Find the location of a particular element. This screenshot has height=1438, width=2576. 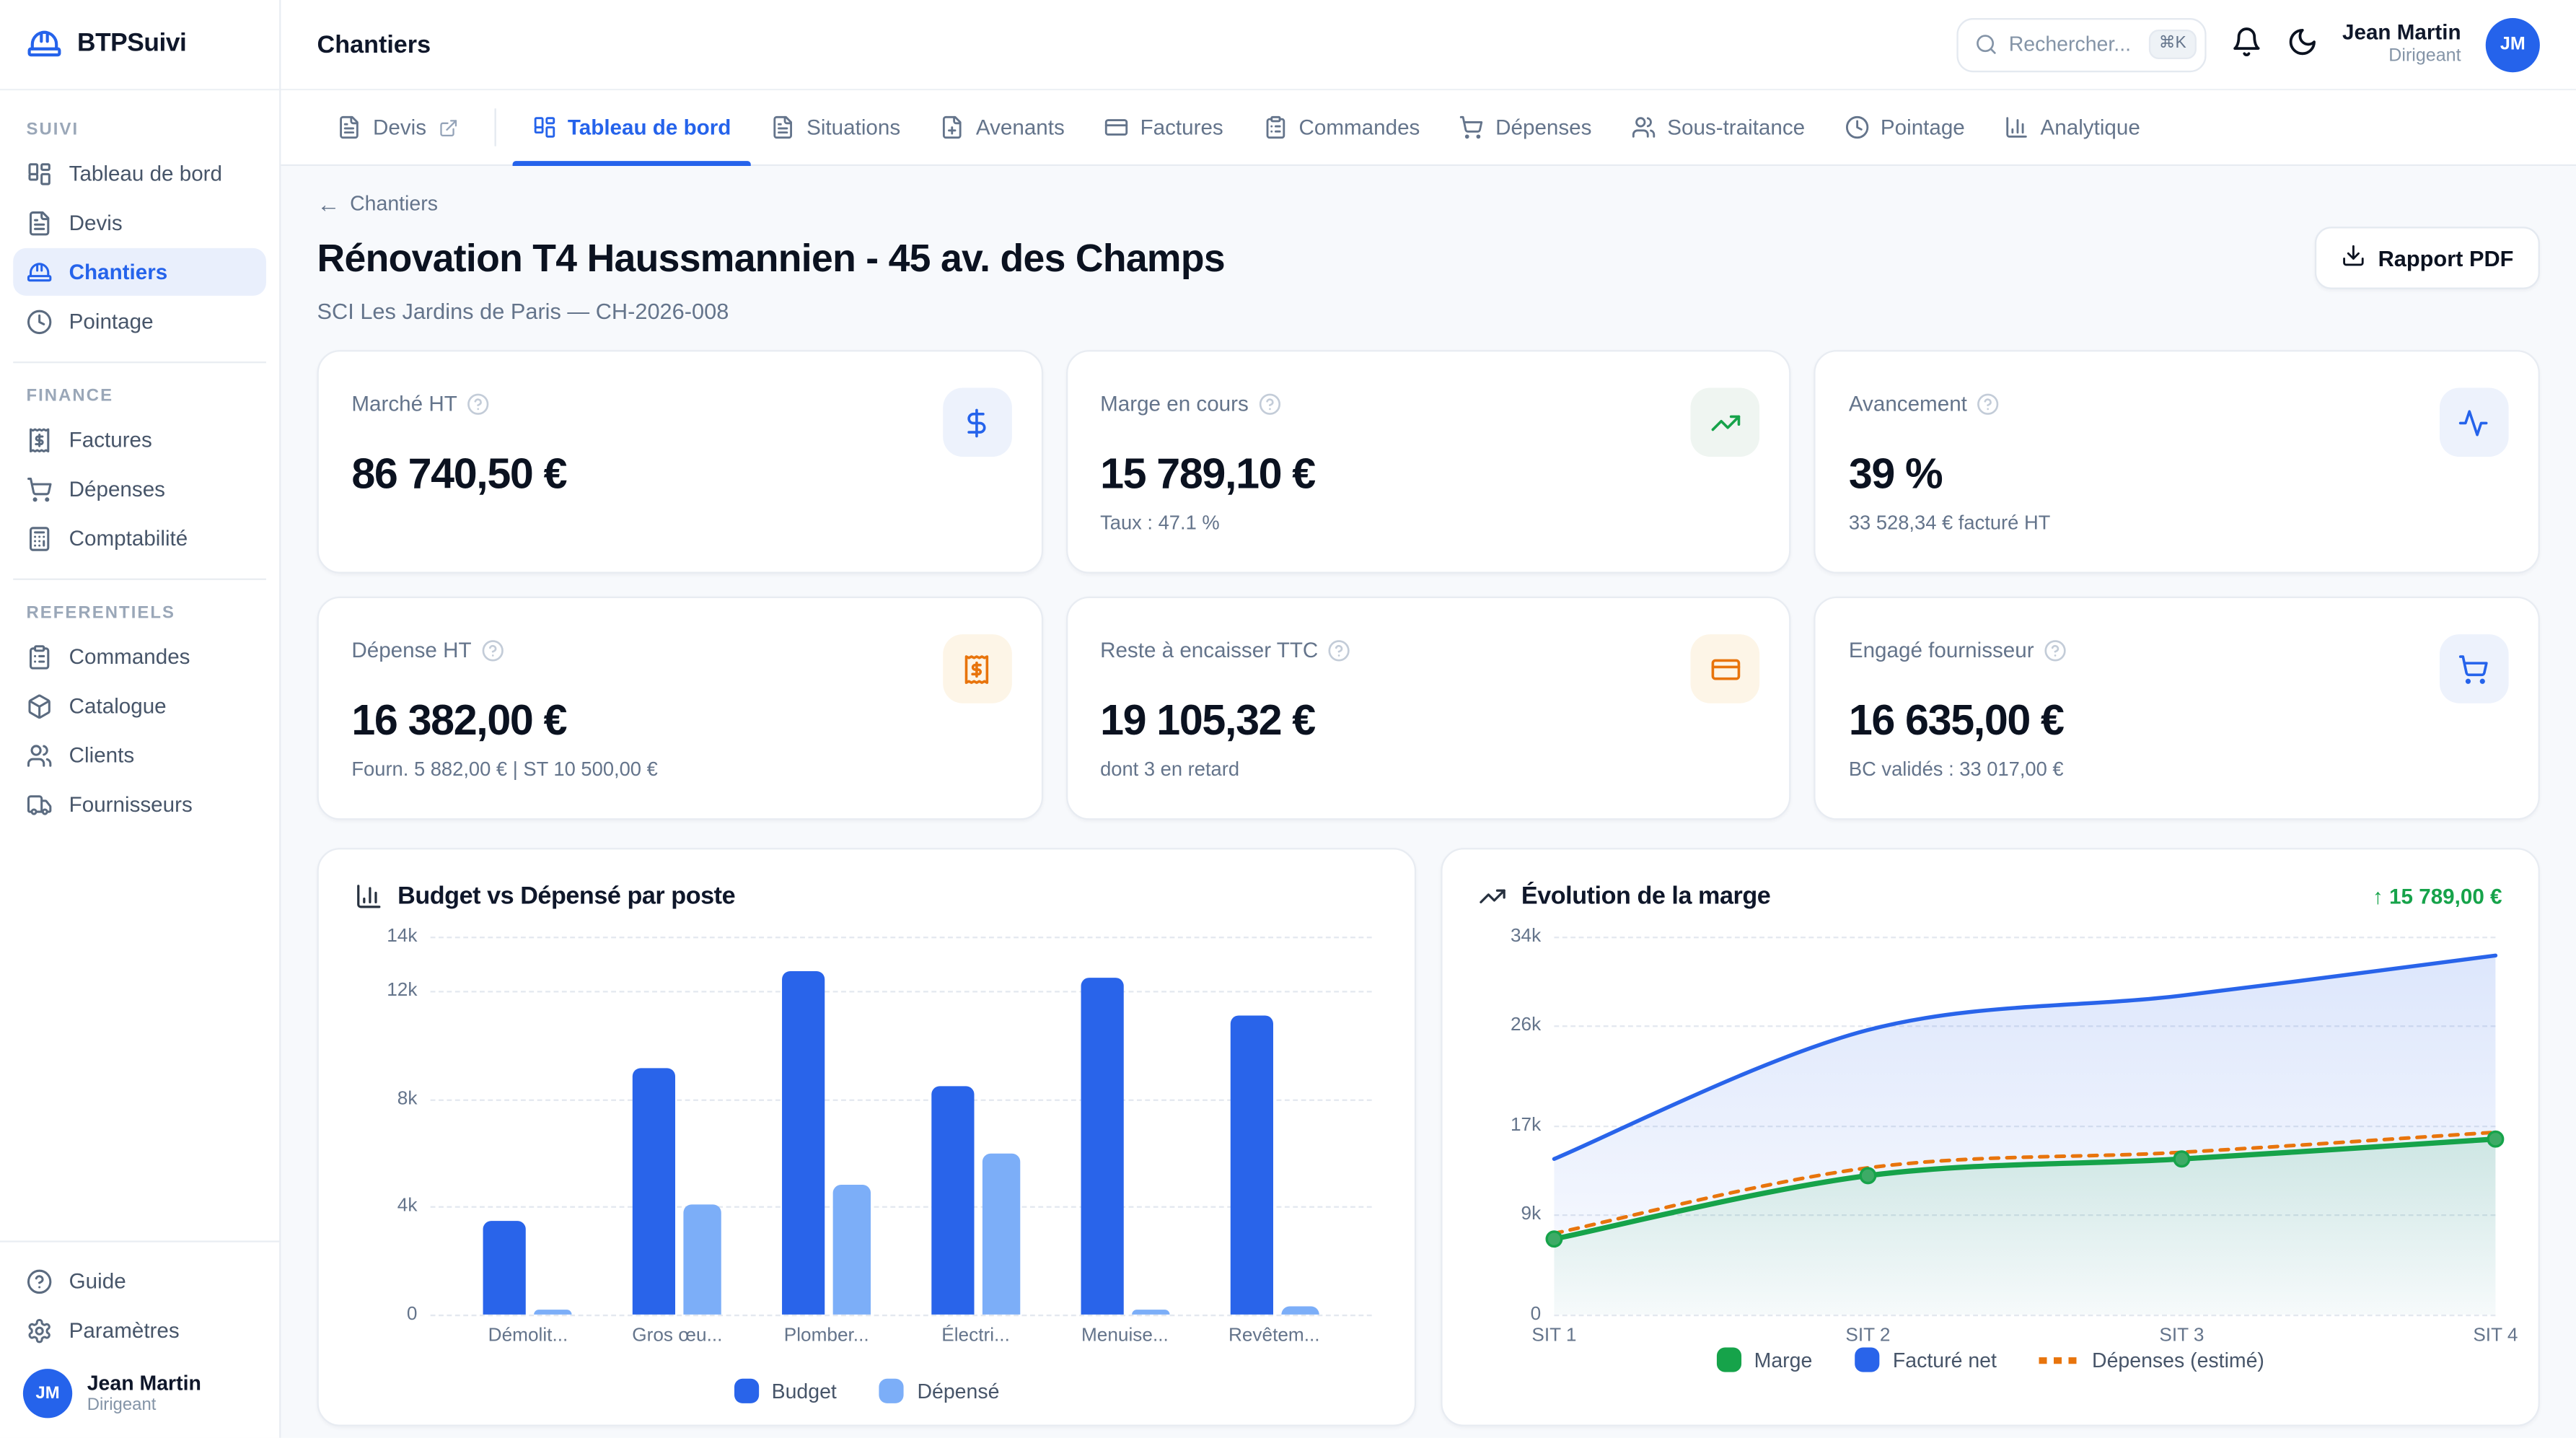

sidebar-item-devis: Devis is located at coordinates (139, 223).